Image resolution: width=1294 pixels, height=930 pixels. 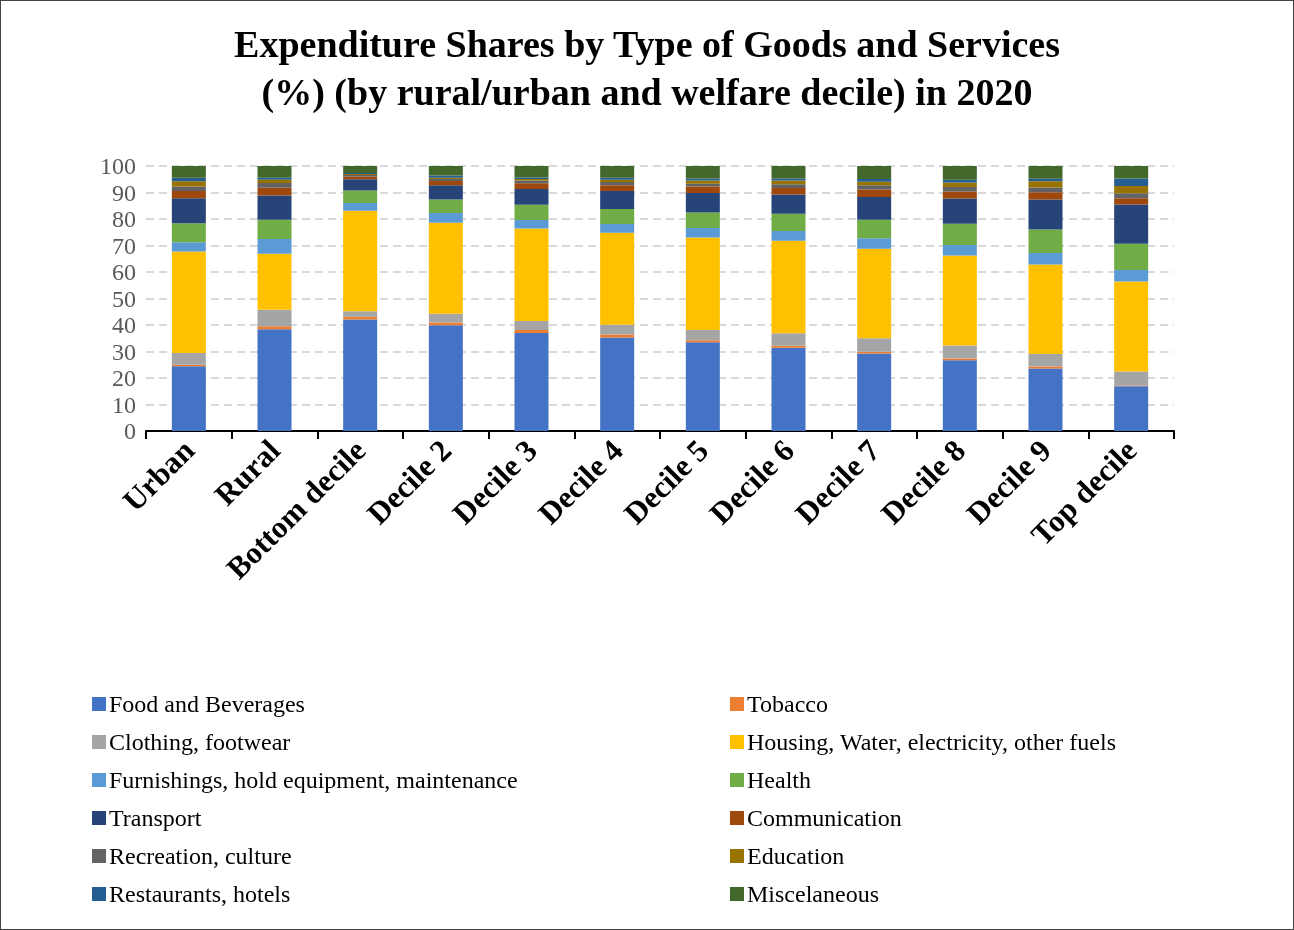 What do you see at coordinates (313, 780) in the screenshot?
I see `legend-label: Furnishings, hold equipment, maintenance` at bounding box center [313, 780].